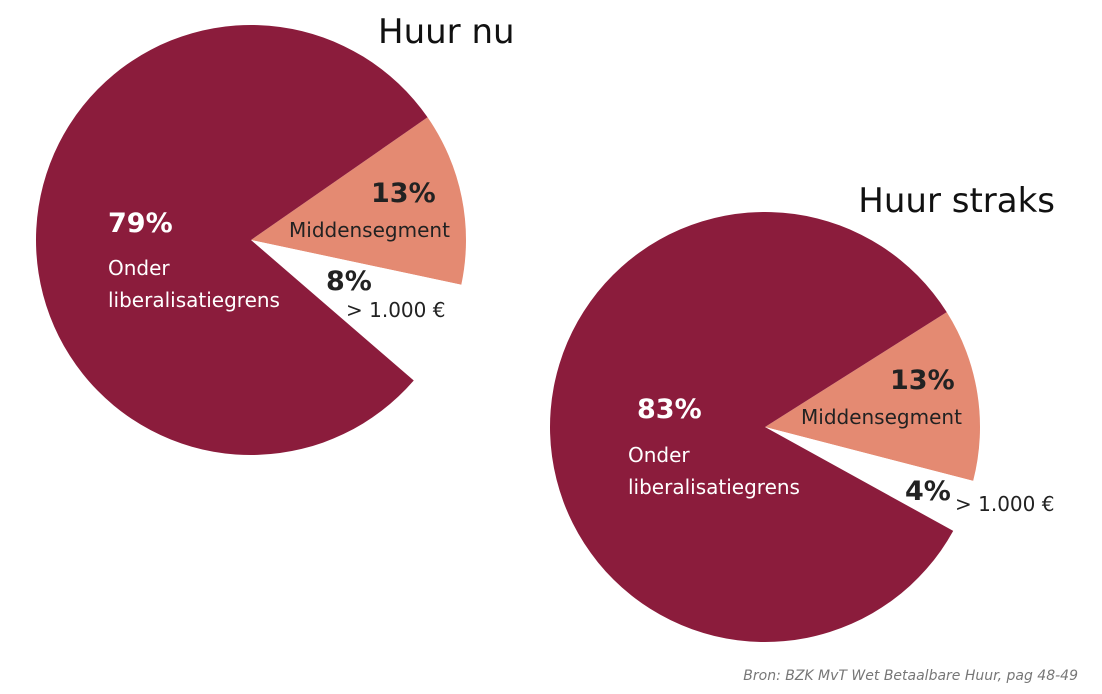 The width and height of the screenshot is (1102, 694). I want to click on value-label: 8%, so click(349, 281).